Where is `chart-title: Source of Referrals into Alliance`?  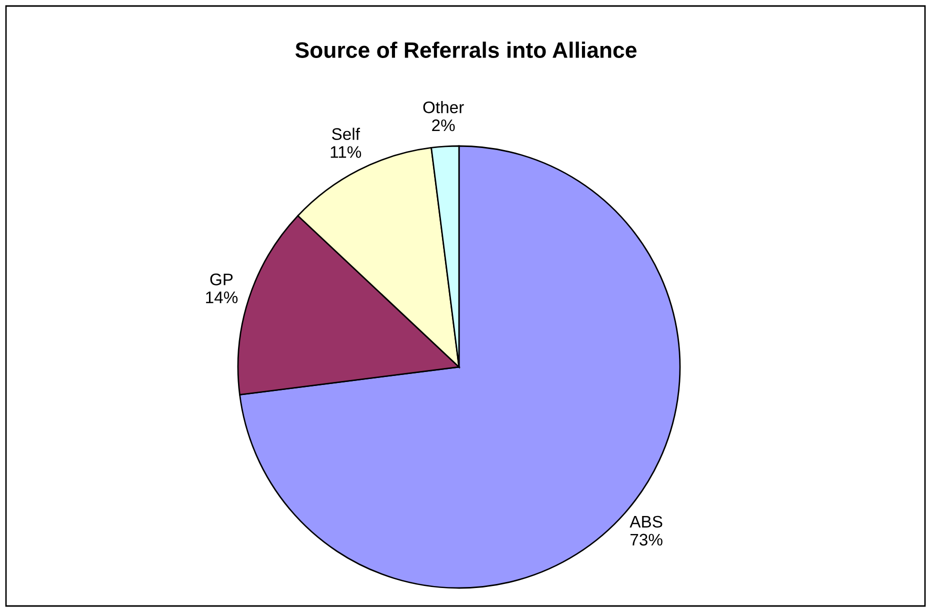 chart-title: Source of Referrals into Alliance is located at coordinates (465, 50).